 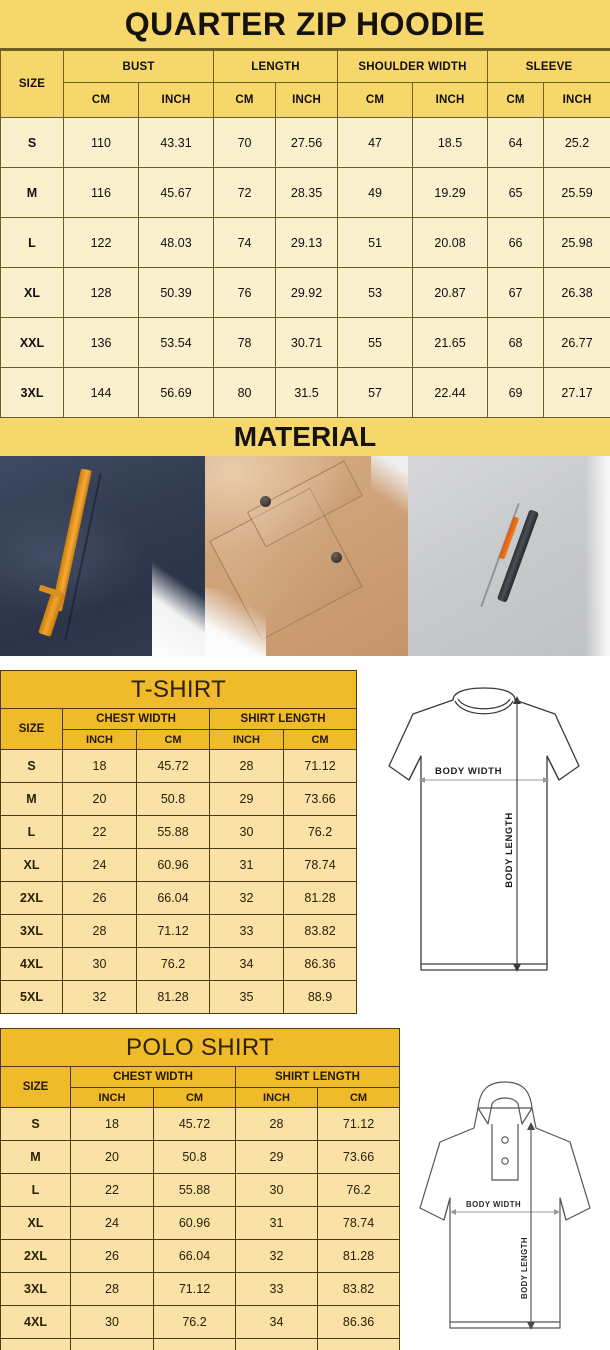 I want to click on polo-title: POLO SHIRT, so click(x=200, y=1047).